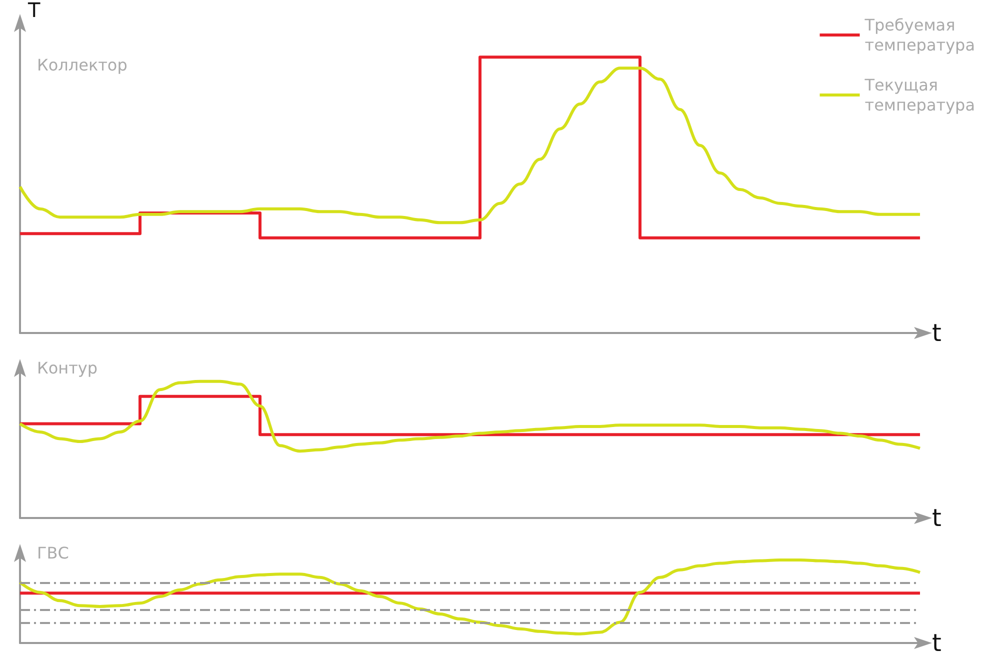 Image resolution: width=990 pixels, height=655 pixels. I want to click on chart-title: Контур, so click(67, 368).